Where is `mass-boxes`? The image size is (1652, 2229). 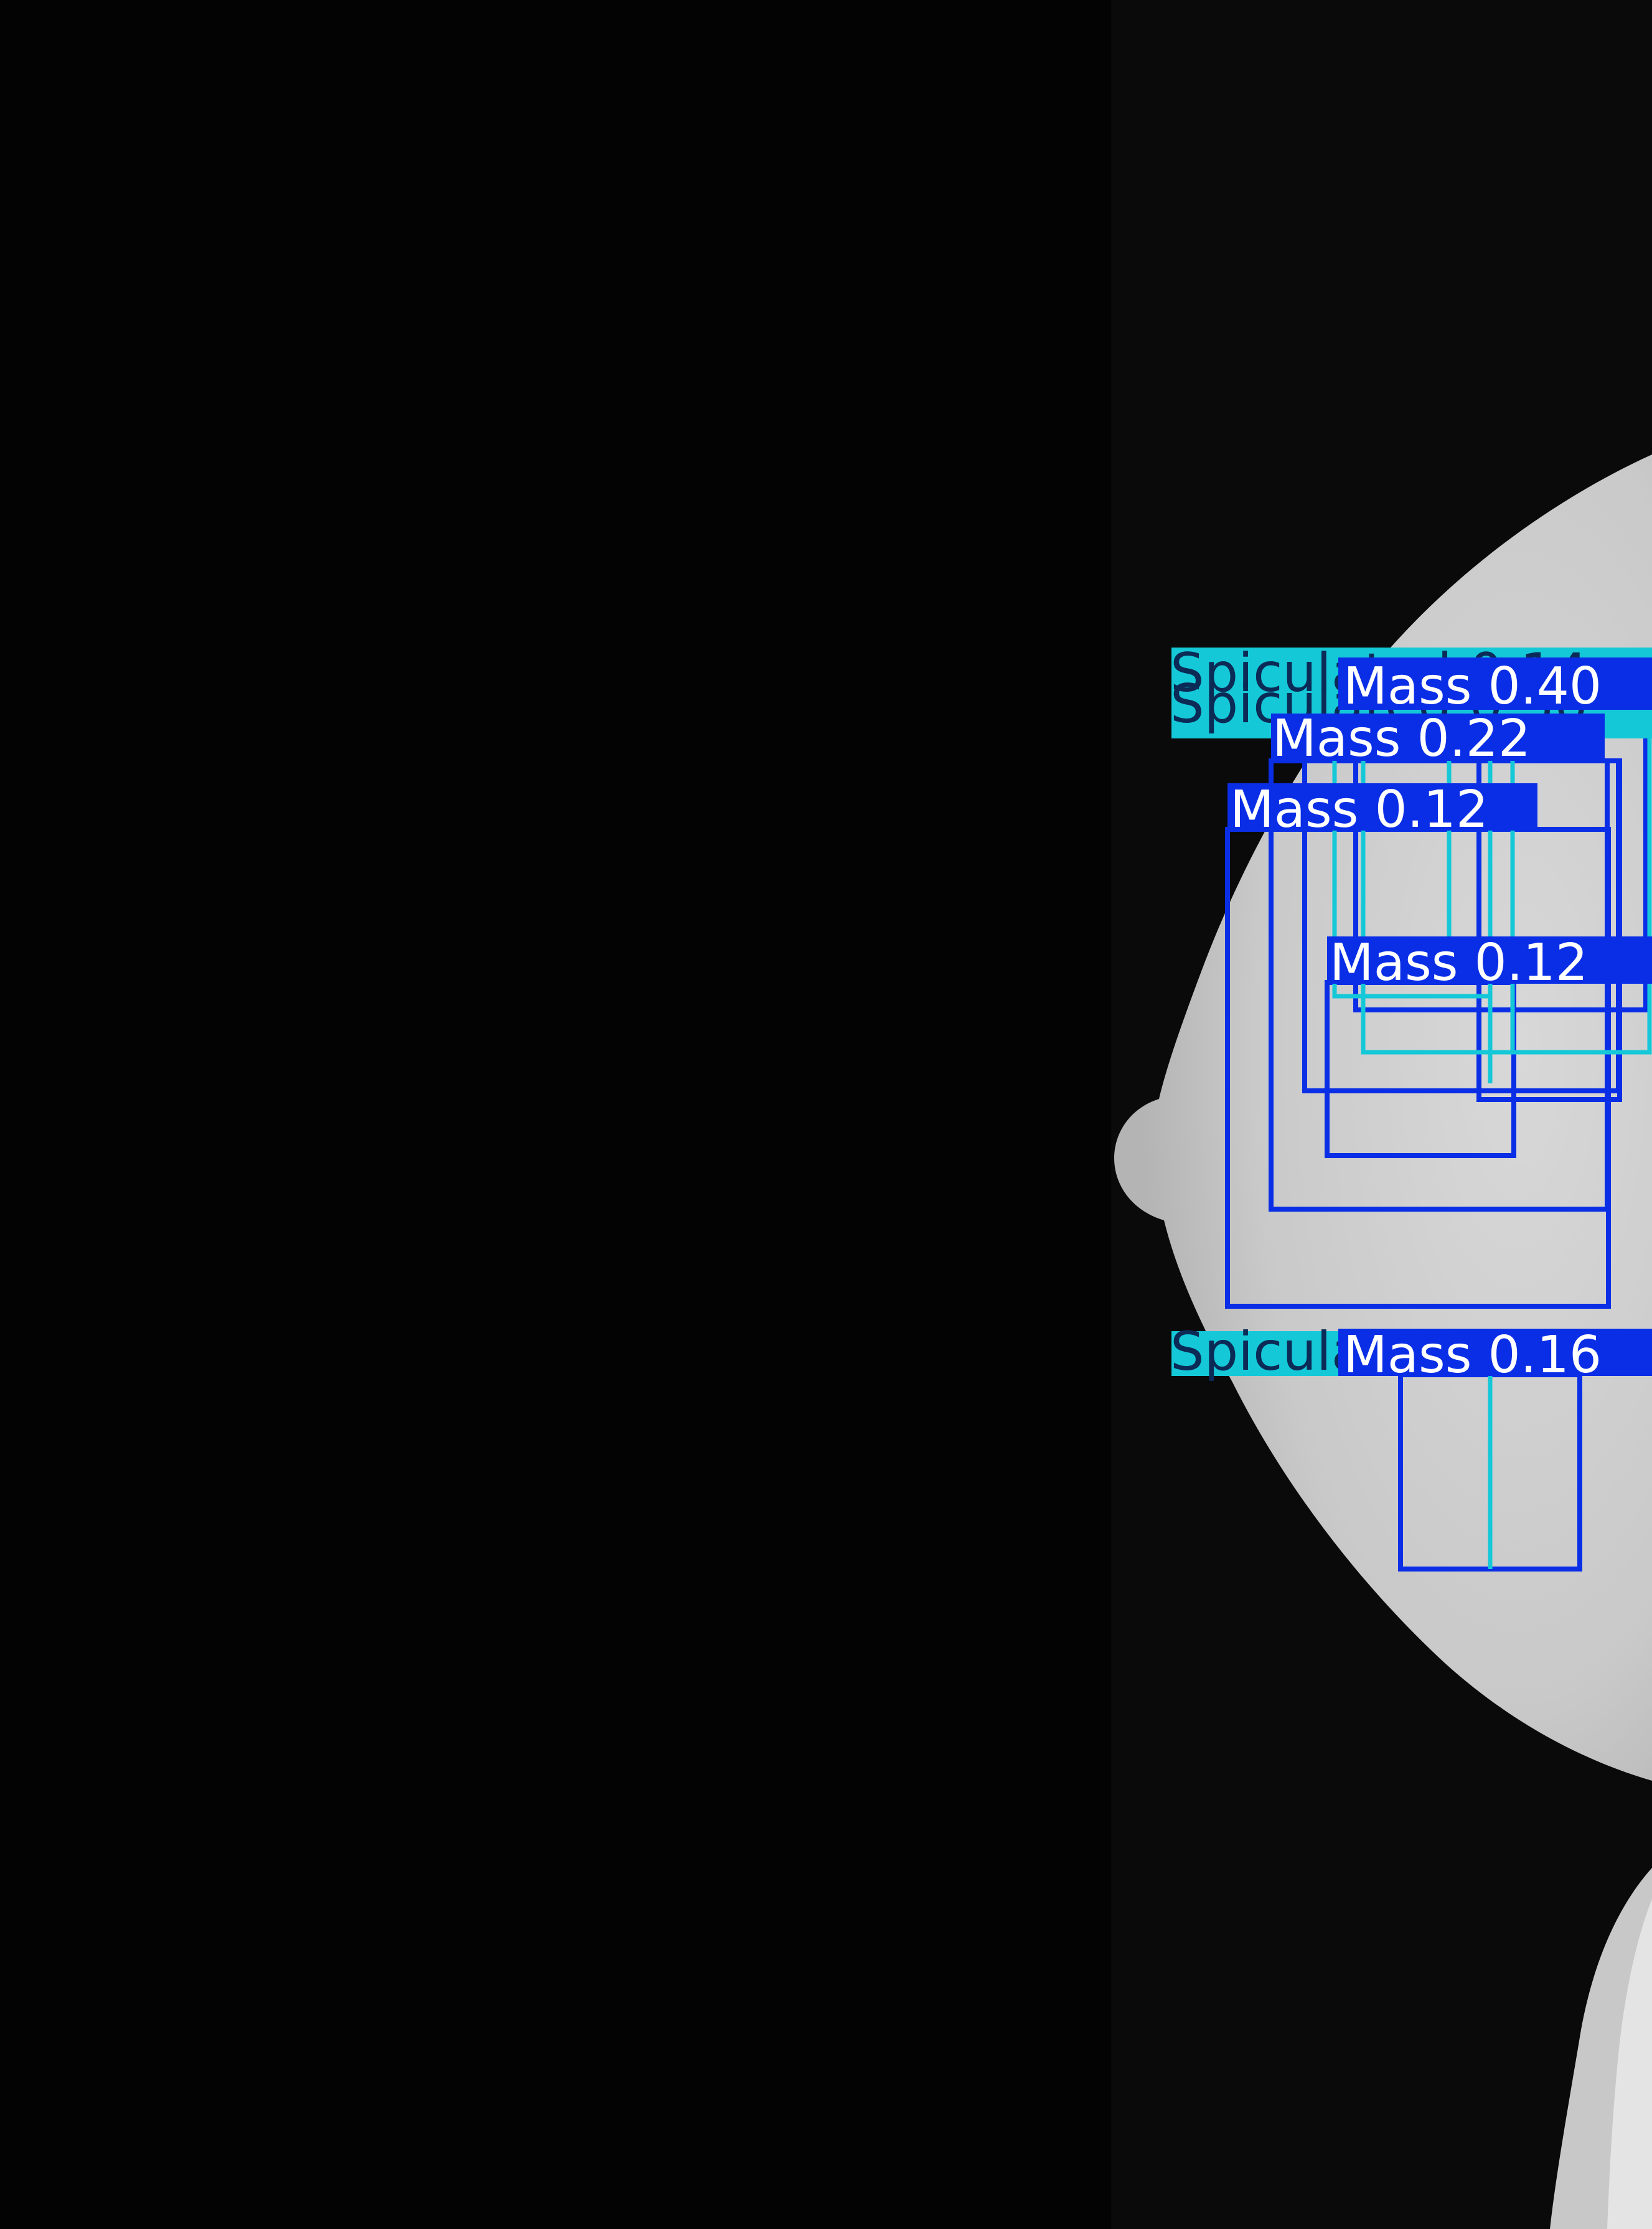 mass-boxes is located at coordinates (1436, 1136).